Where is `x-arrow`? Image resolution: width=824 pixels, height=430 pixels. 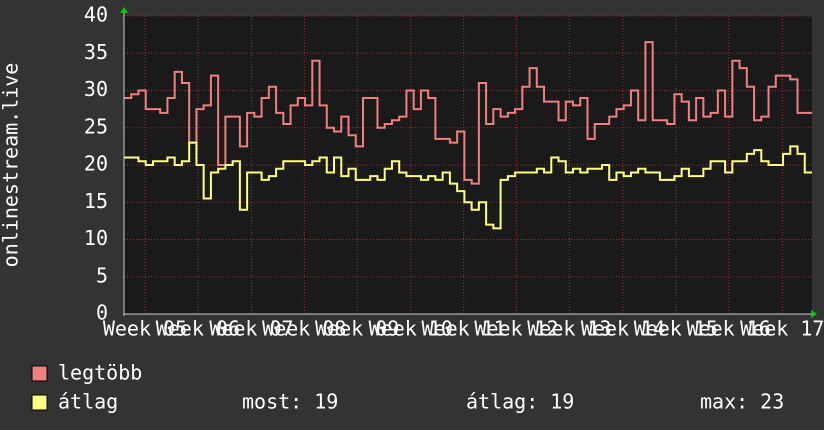
x-arrow is located at coordinates (814, 314).